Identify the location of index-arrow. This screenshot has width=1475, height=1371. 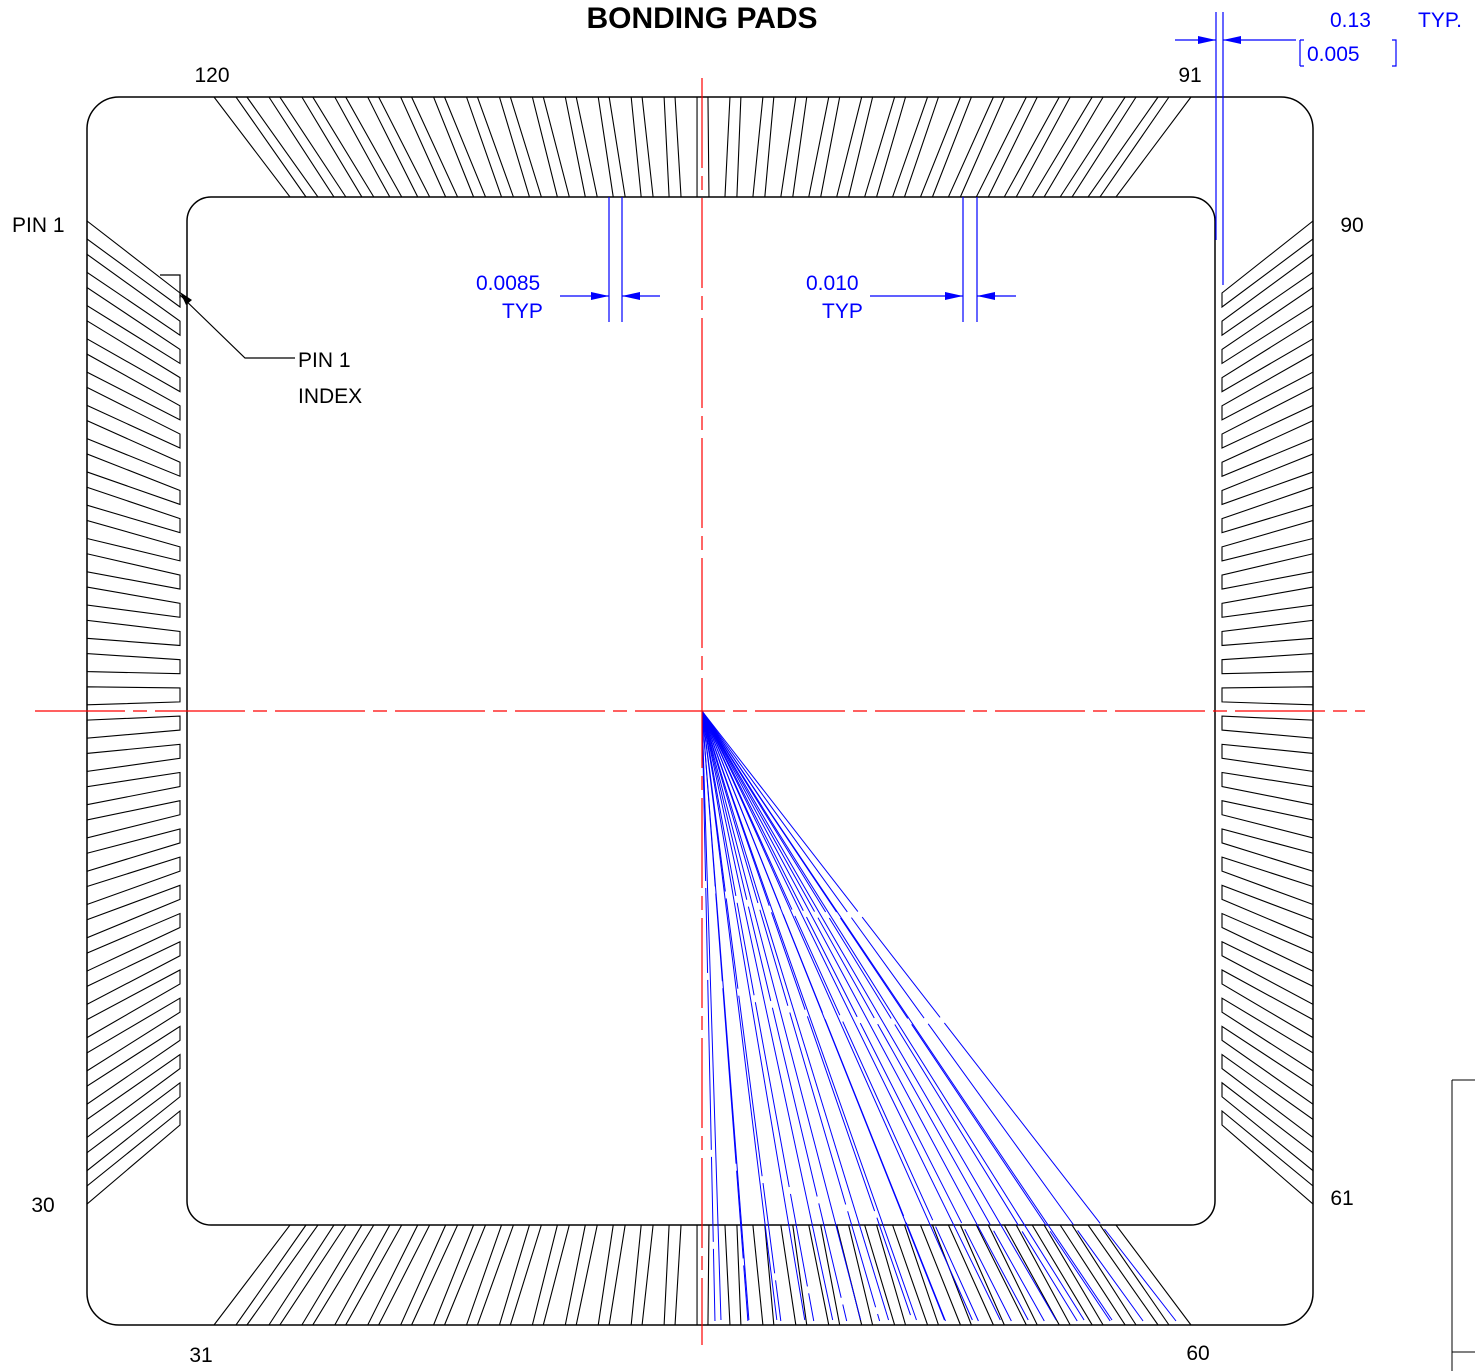
(186, 298).